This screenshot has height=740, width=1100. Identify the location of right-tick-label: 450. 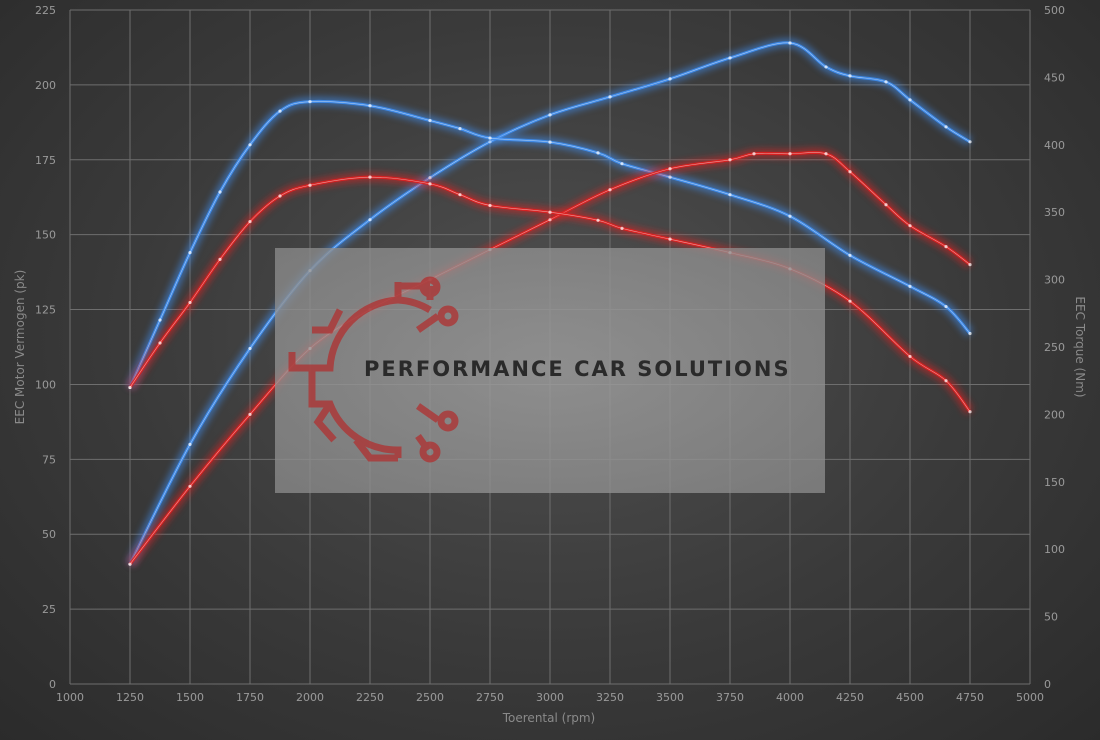
(1054, 77).